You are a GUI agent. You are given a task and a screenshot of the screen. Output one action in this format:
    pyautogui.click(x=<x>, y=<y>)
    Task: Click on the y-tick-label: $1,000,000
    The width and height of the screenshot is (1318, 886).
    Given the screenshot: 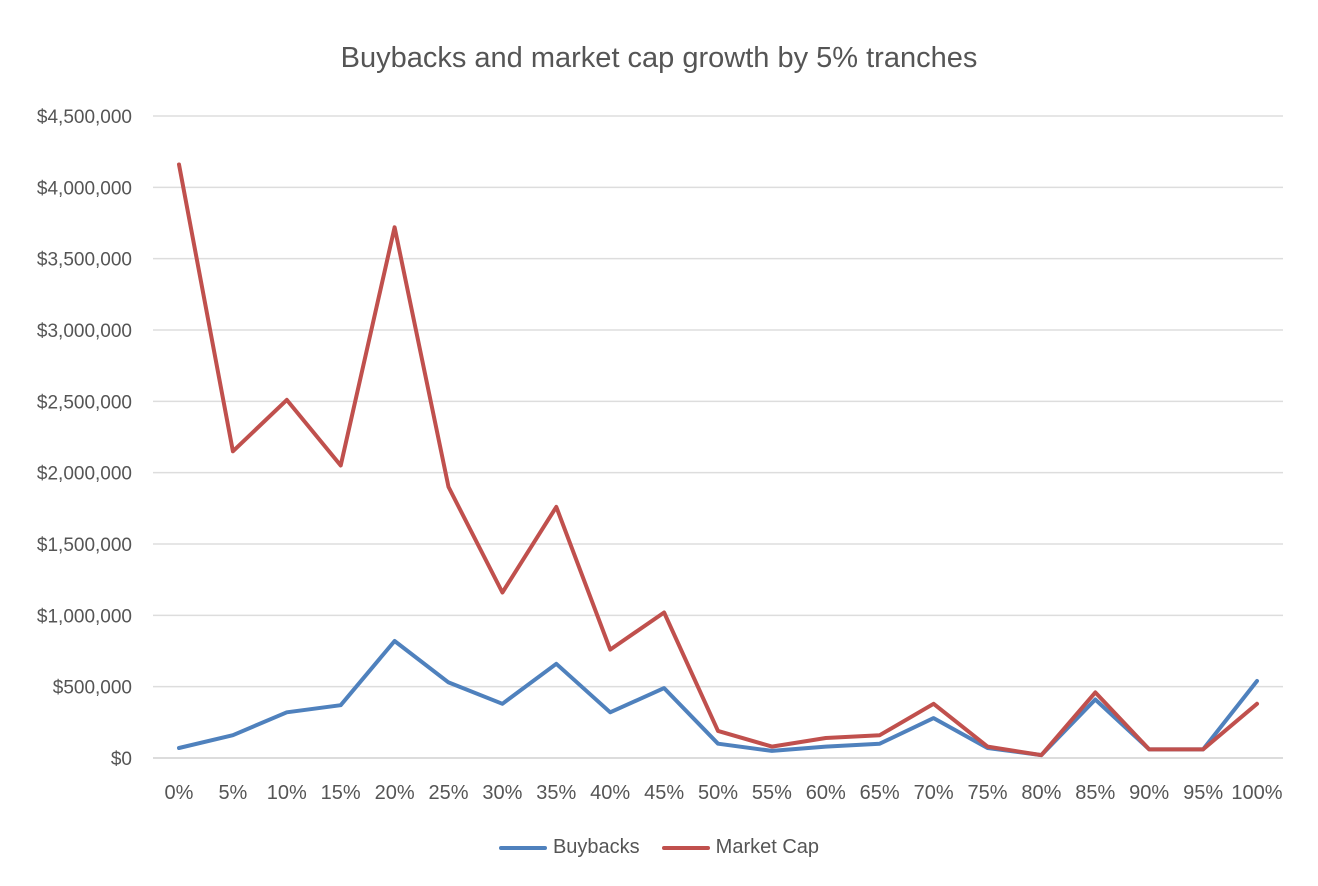 What is the action you would take?
    pyautogui.click(x=84, y=616)
    